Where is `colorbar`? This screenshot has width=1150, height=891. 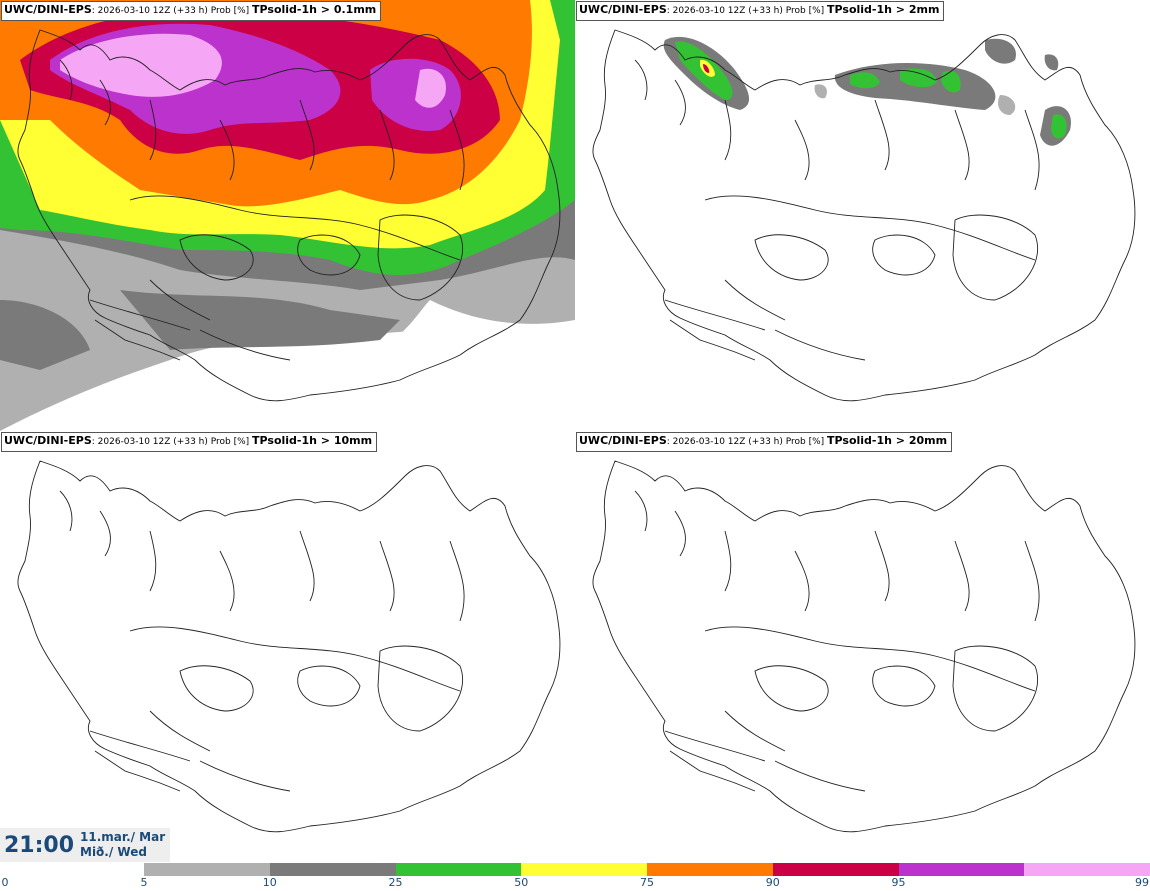
colorbar is located at coordinates (647, 869).